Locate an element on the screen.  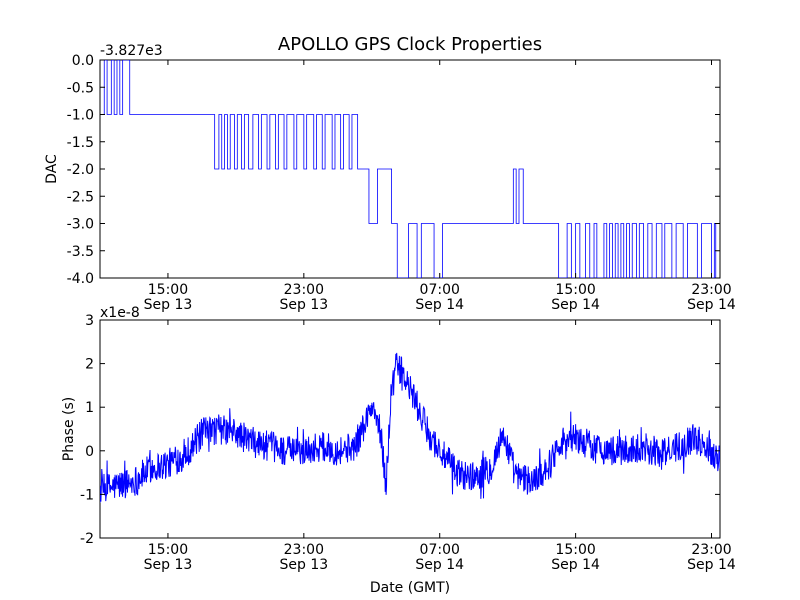
dac-xtick-time: 07:00 is located at coordinates (440, 290).